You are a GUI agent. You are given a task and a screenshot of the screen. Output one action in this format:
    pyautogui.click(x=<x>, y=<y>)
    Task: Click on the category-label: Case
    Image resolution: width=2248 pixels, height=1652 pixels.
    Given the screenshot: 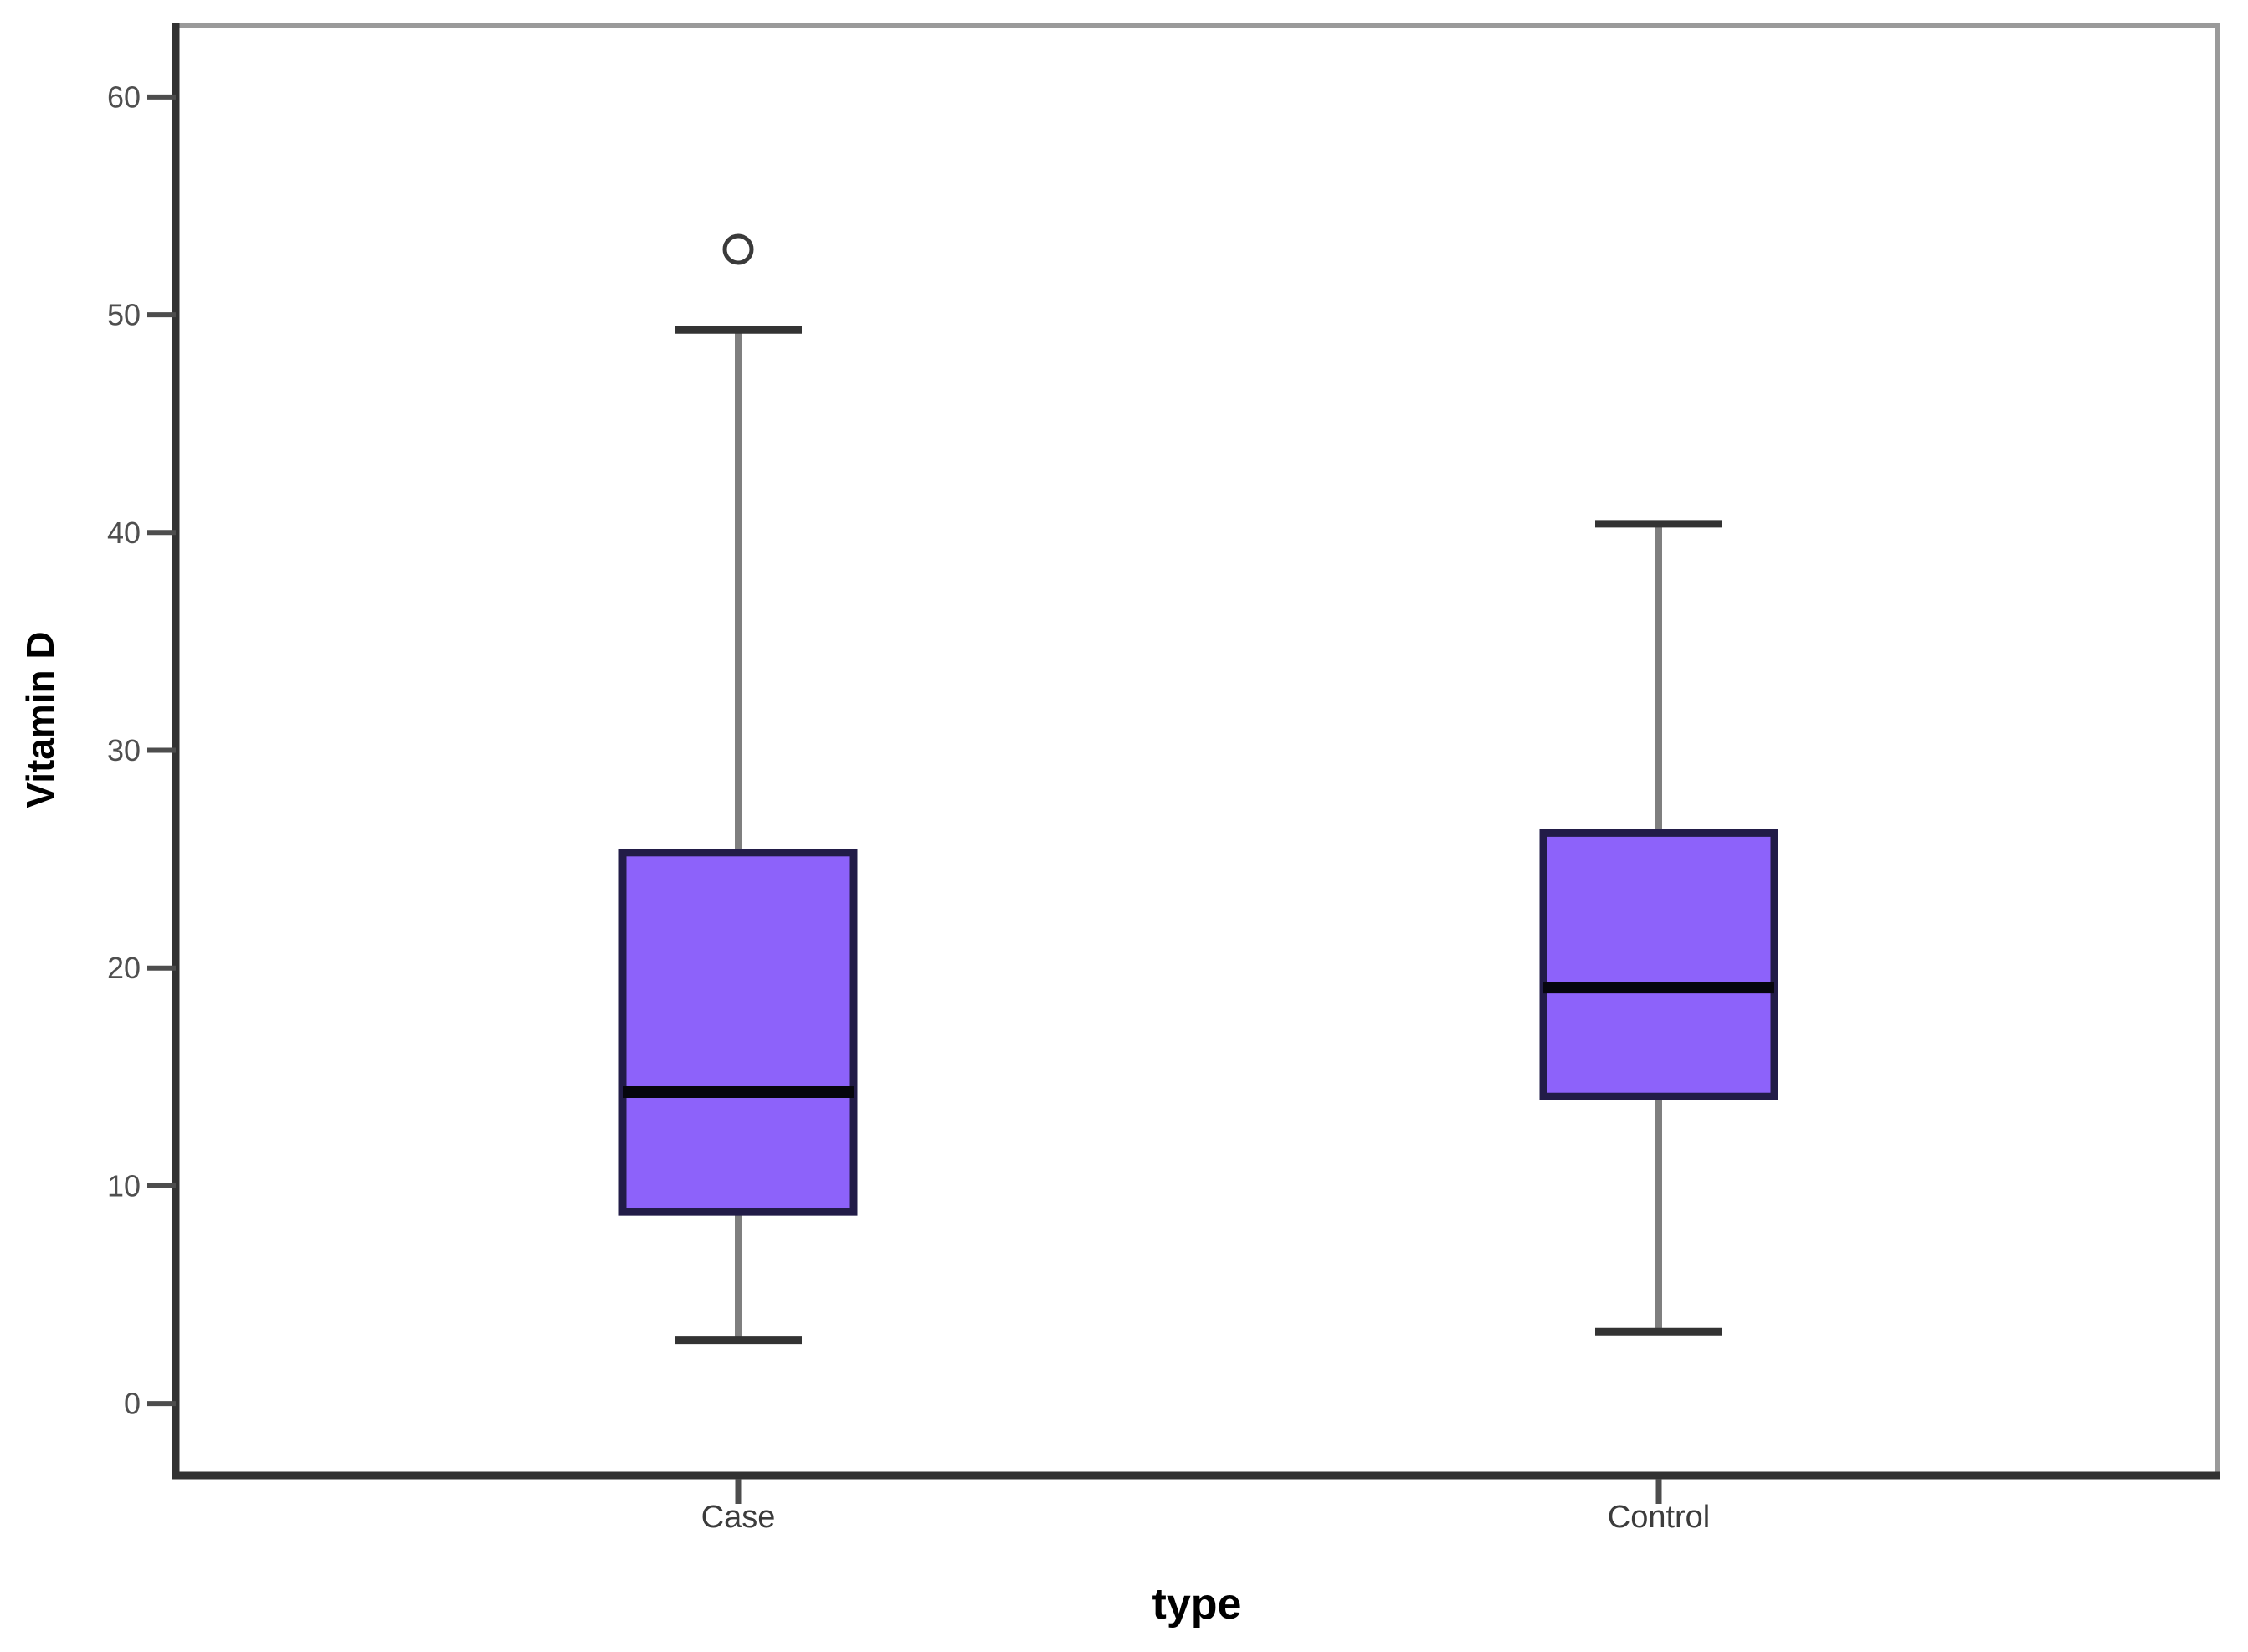 What is the action you would take?
    pyautogui.click(x=738, y=1517)
    